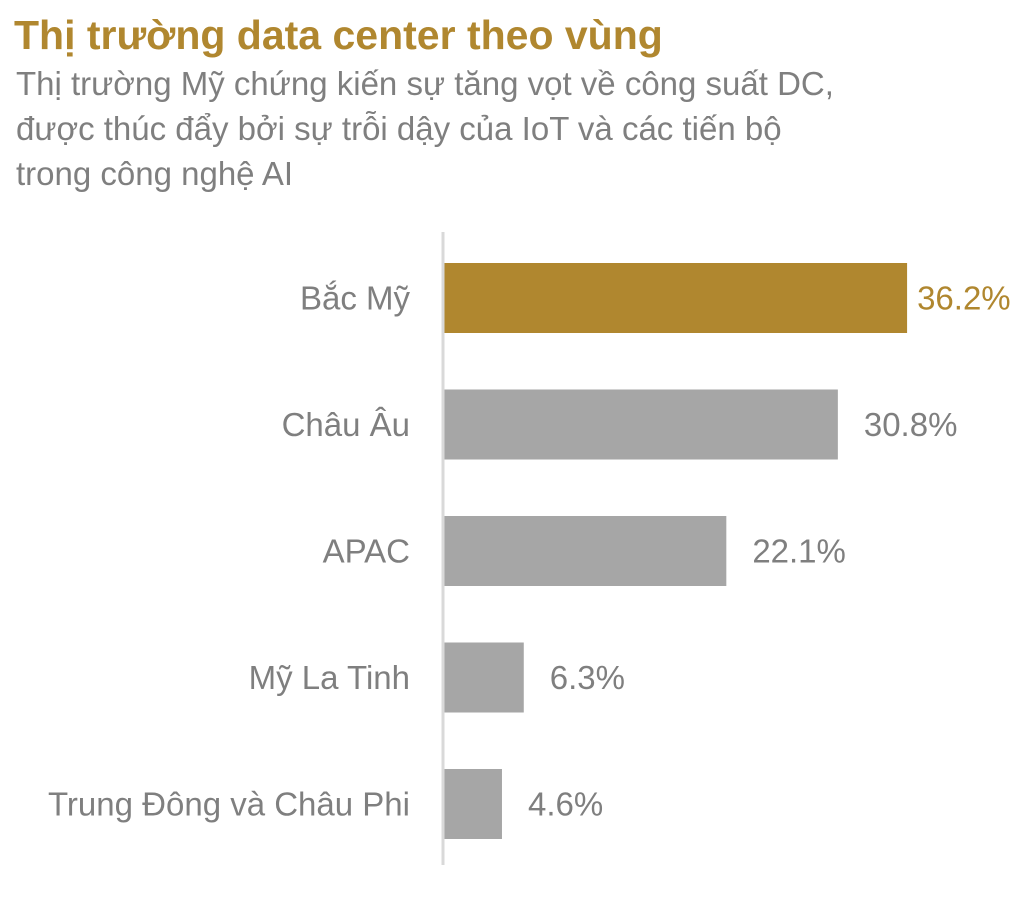  I want to click on category-label: Mỹ La Tinh, so click(329, 677).